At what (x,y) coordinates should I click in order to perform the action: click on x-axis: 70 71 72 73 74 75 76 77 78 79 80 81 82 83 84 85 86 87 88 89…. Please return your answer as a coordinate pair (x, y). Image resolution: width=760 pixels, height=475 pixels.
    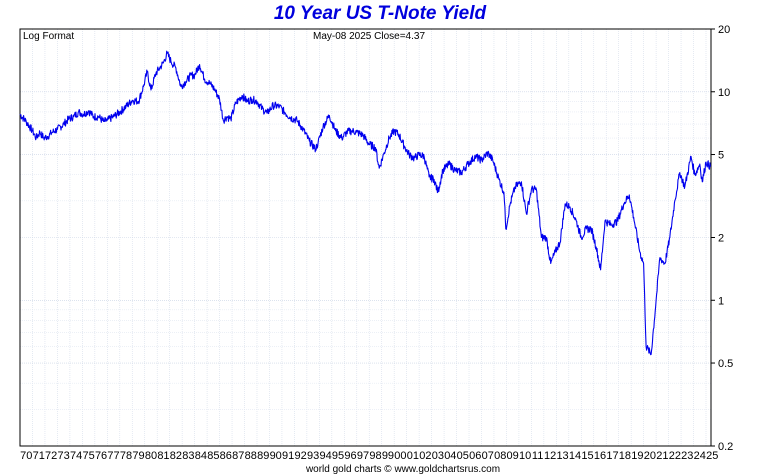
    Looking at the image, I should click on (369, 456).